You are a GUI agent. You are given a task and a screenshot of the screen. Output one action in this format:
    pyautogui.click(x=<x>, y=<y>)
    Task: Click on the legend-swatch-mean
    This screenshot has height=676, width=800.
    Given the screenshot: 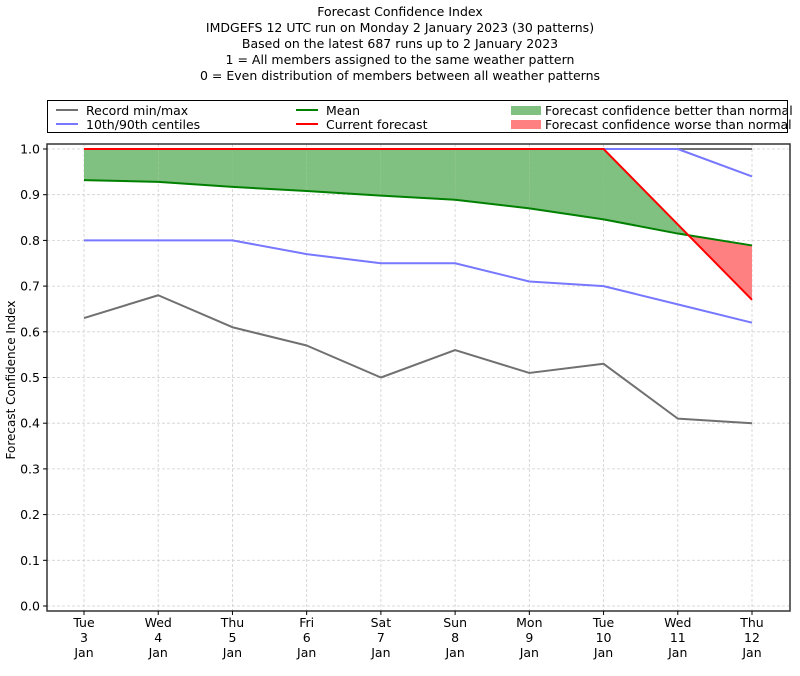 What is the action you would take?
    pyautogui.click(x=307, y=110)
    